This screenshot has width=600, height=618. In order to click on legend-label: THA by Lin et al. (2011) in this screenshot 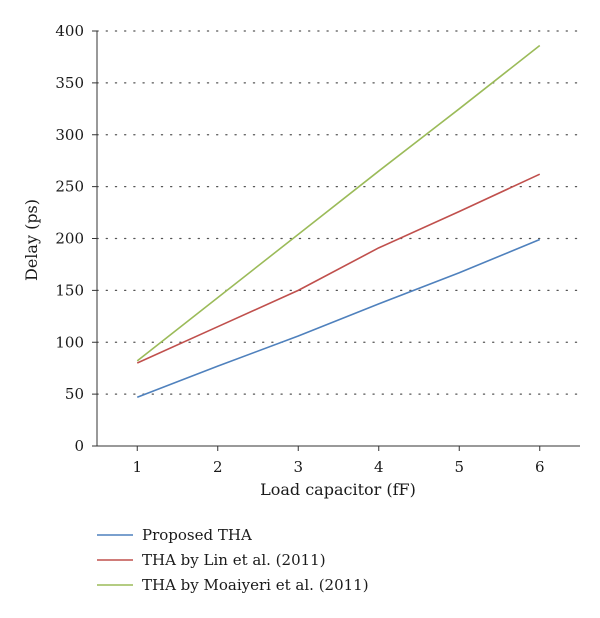, I will do `click(234, 560)`.